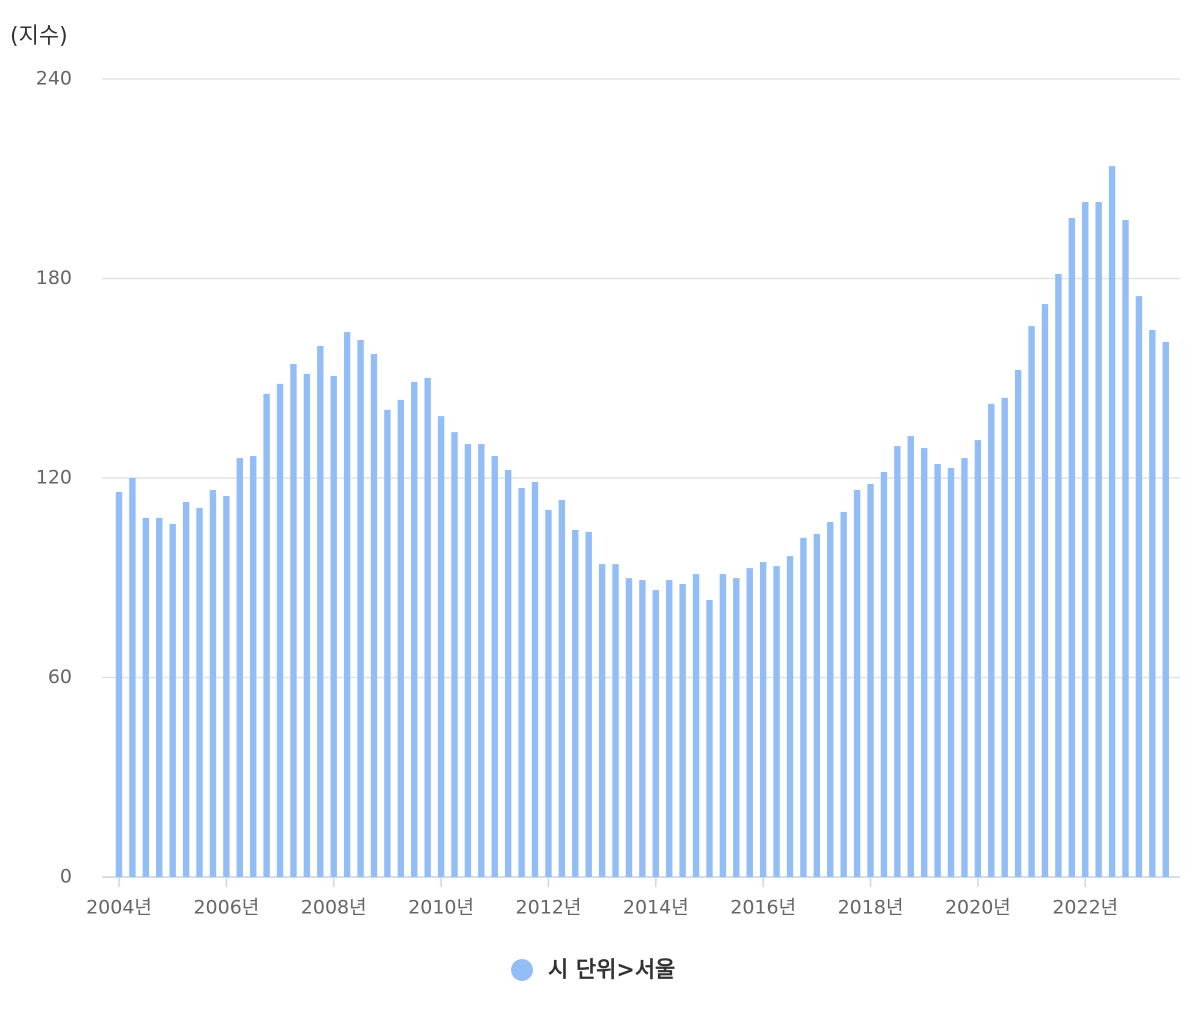 Image resolution: width=1200 pixels, height=1034 pixels. Describe the element at coordinates (871, 908) in the screenshot. I see `x-tick-label: 2018년` at that location.